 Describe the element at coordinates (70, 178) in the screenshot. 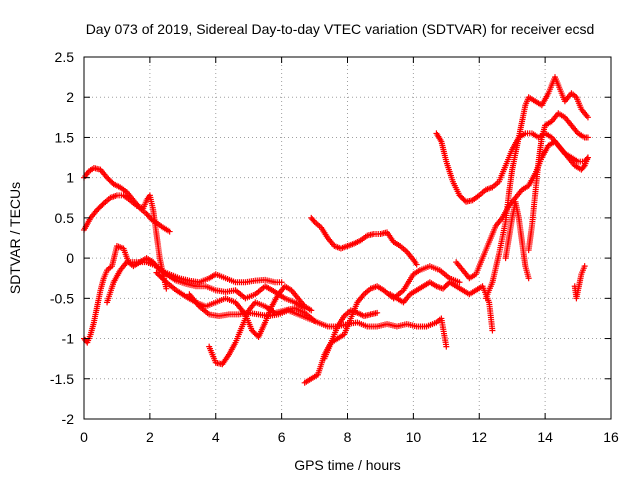

I see `y-tick-label: 1` at that location.